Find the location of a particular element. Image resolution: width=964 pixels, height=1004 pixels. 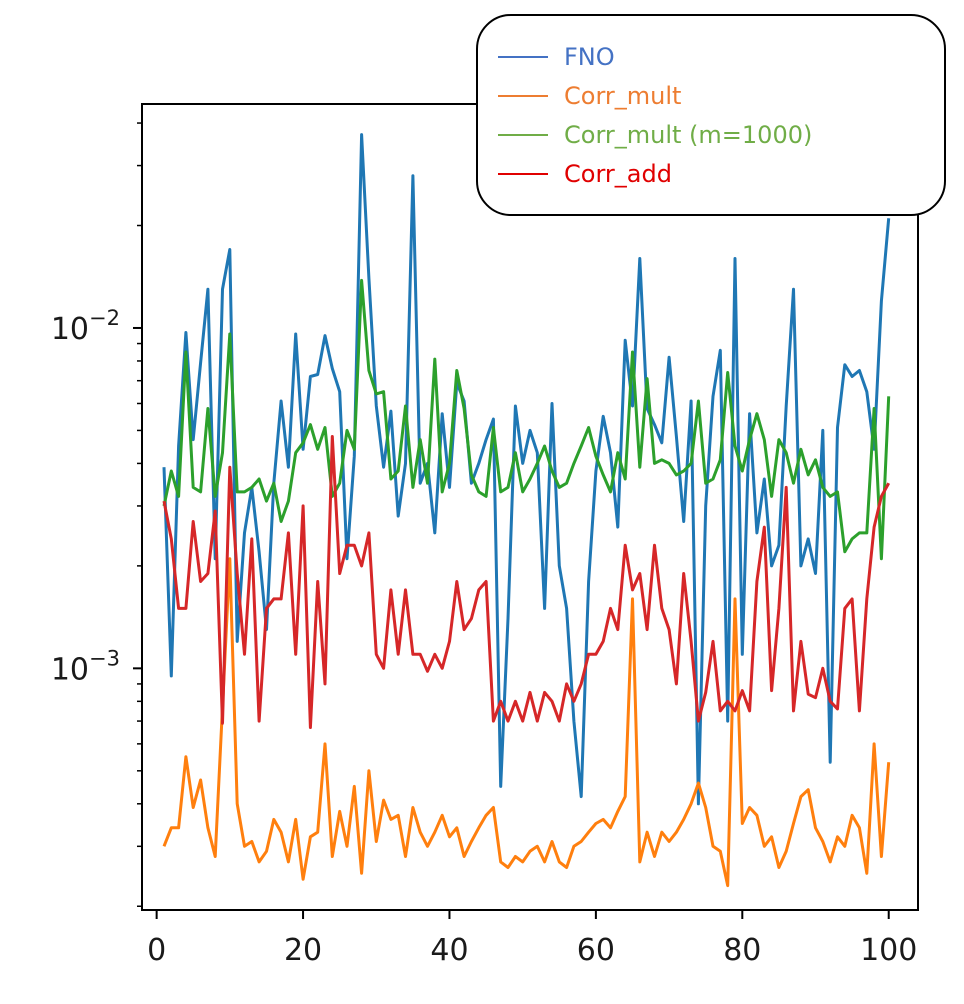

x-tick-label: 40 is located at coordinates (449, 950).